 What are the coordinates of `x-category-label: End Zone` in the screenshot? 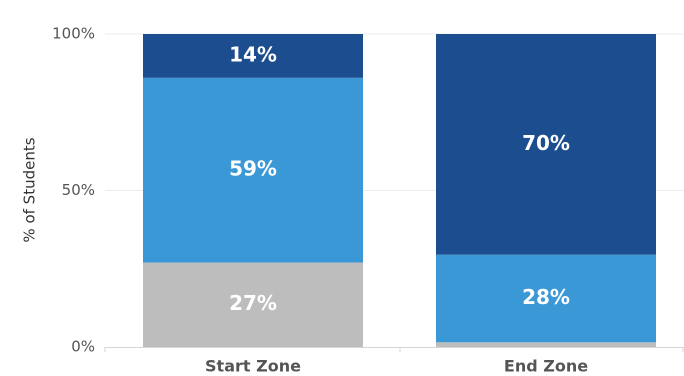 It's located at (546, 366).